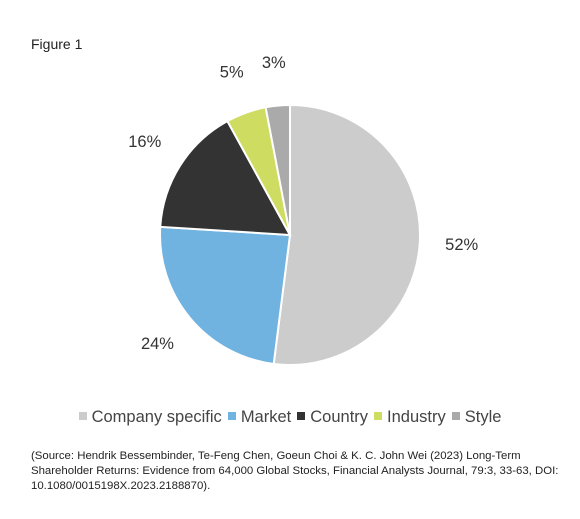 This screenshot has height=519, width=580. I want to click on legend-item-style: Style, so click(476, 417).